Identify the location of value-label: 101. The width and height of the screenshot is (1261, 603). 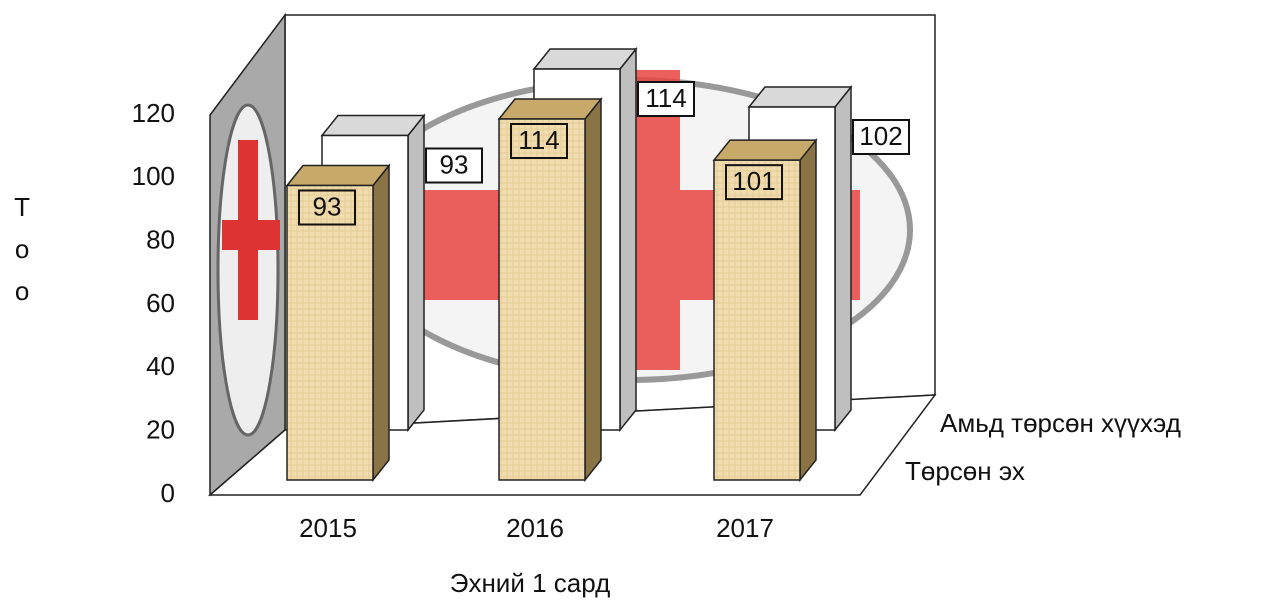
(753, 181).